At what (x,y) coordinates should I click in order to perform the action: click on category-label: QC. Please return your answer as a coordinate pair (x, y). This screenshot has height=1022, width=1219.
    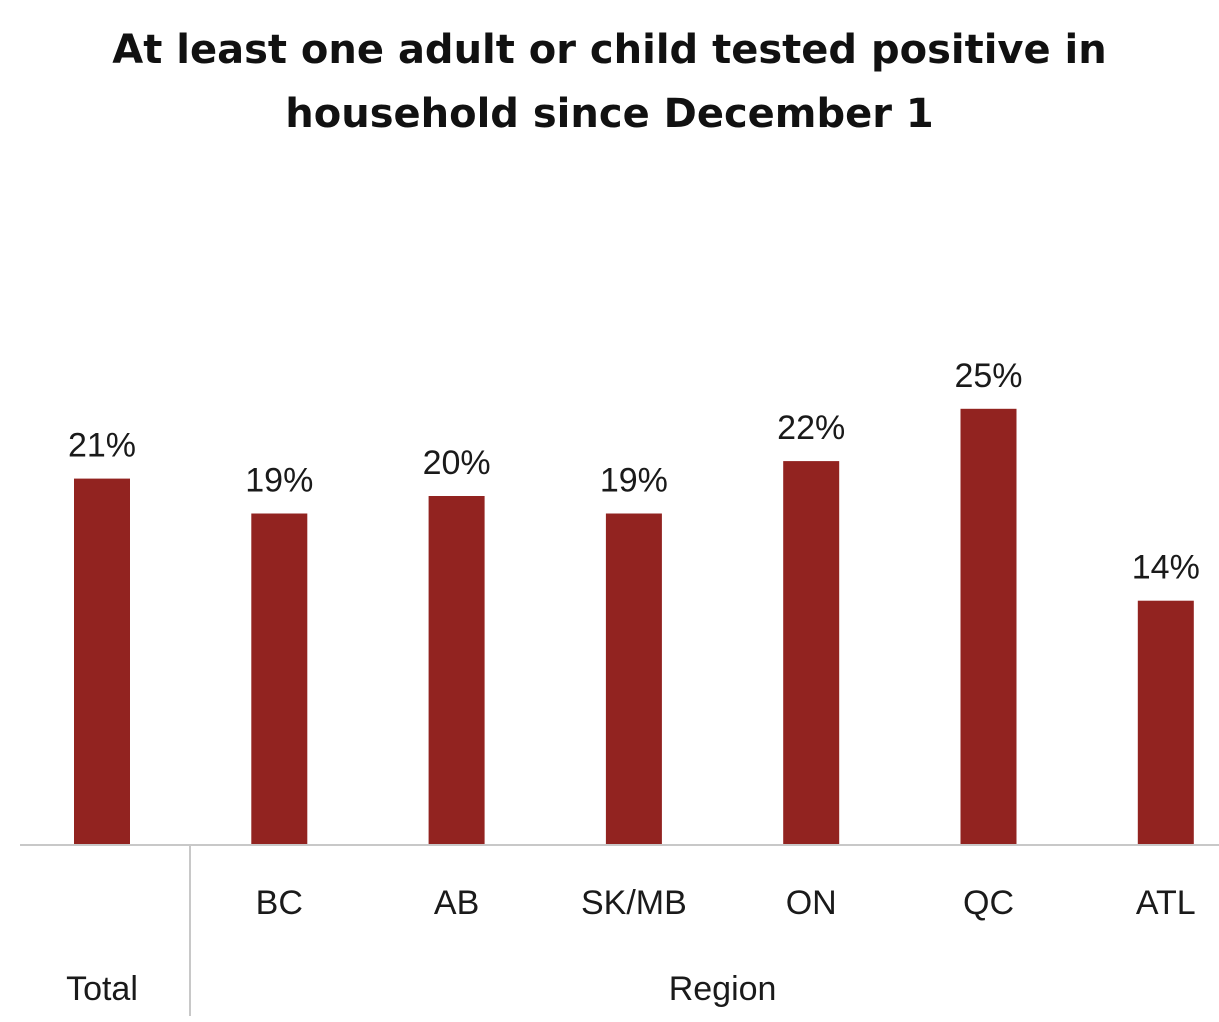
    Looking at the image, I should click on (988, 903).